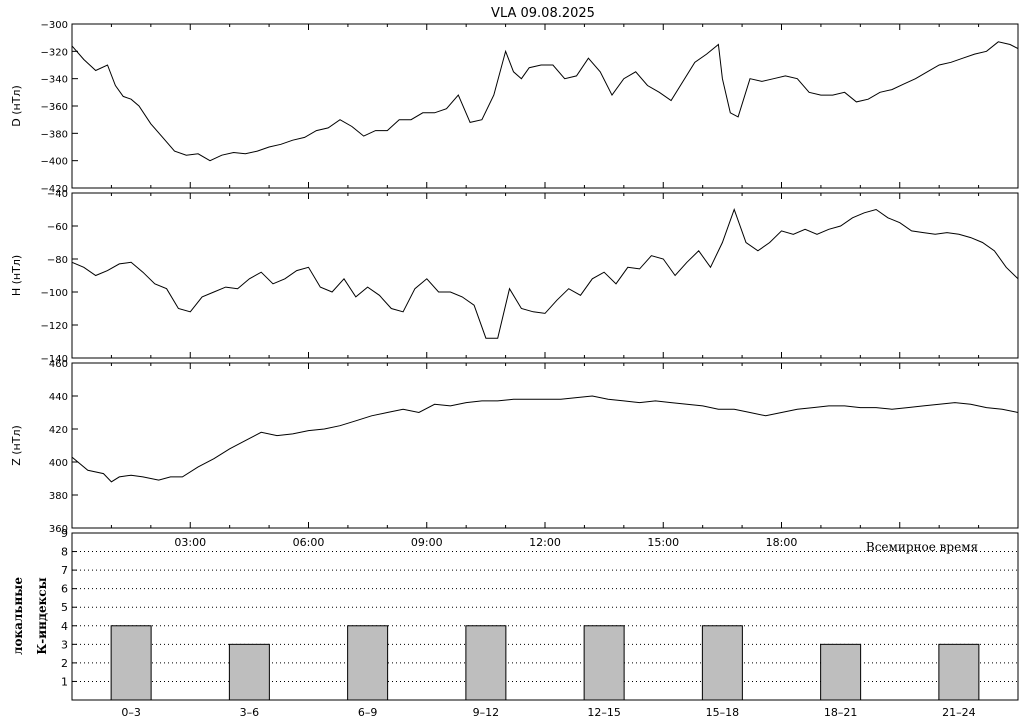 The width and height of the screenshot is (1024, 720). Describe the element at coordinates (64, 644) in the screenshot. I see `kindex-ytick-label: 3` at that location.